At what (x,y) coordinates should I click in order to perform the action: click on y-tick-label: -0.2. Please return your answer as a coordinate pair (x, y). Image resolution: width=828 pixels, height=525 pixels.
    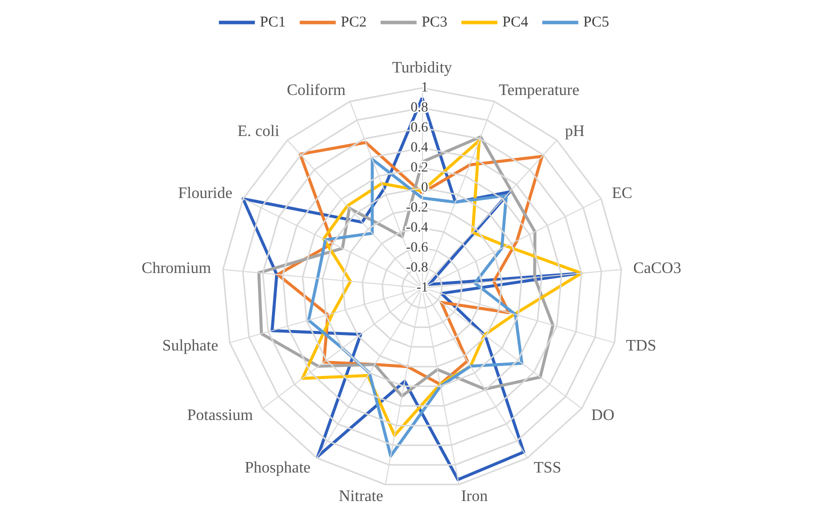
    Looking at the image, I should click on (417, 208).